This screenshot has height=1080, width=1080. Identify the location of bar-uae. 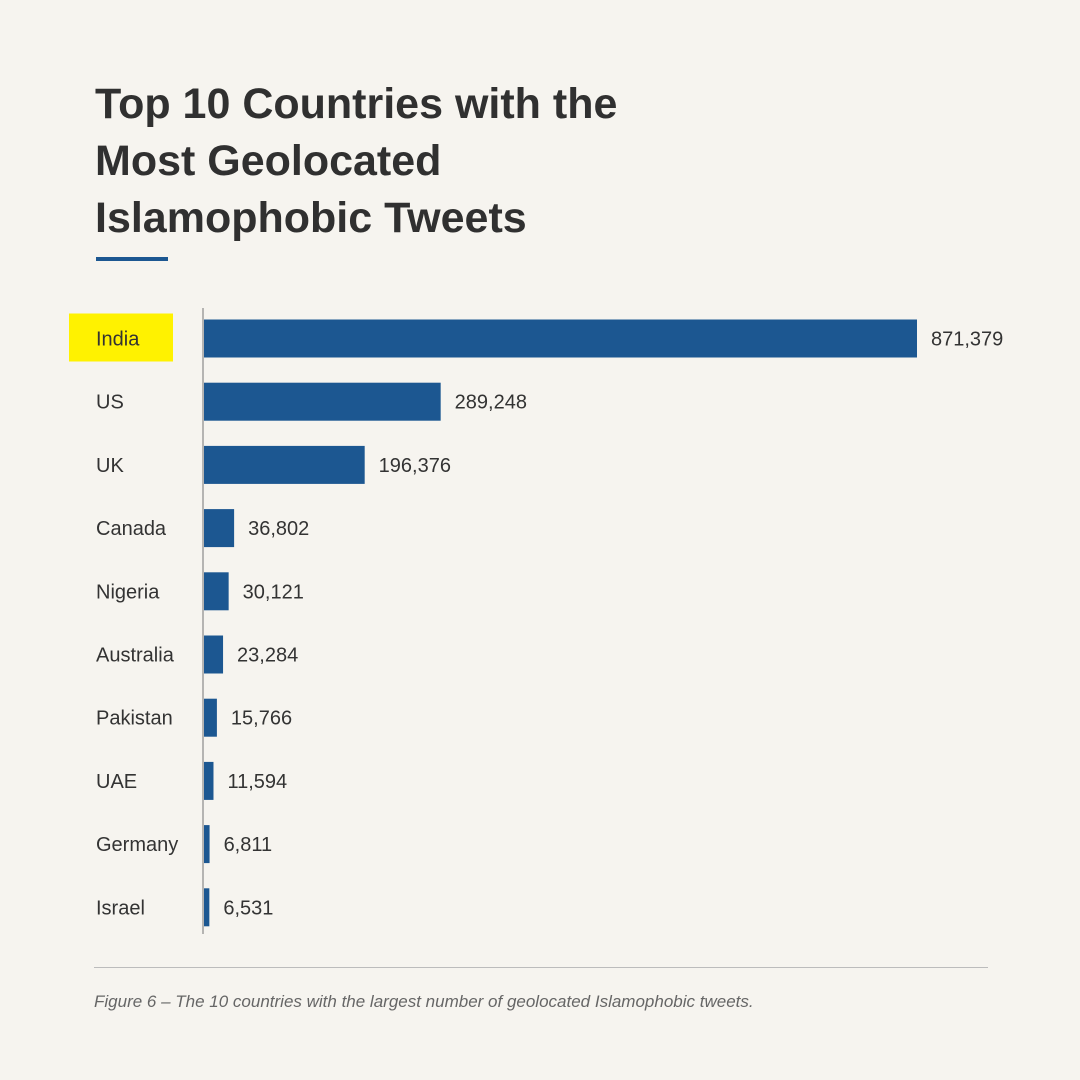
(209, 780).